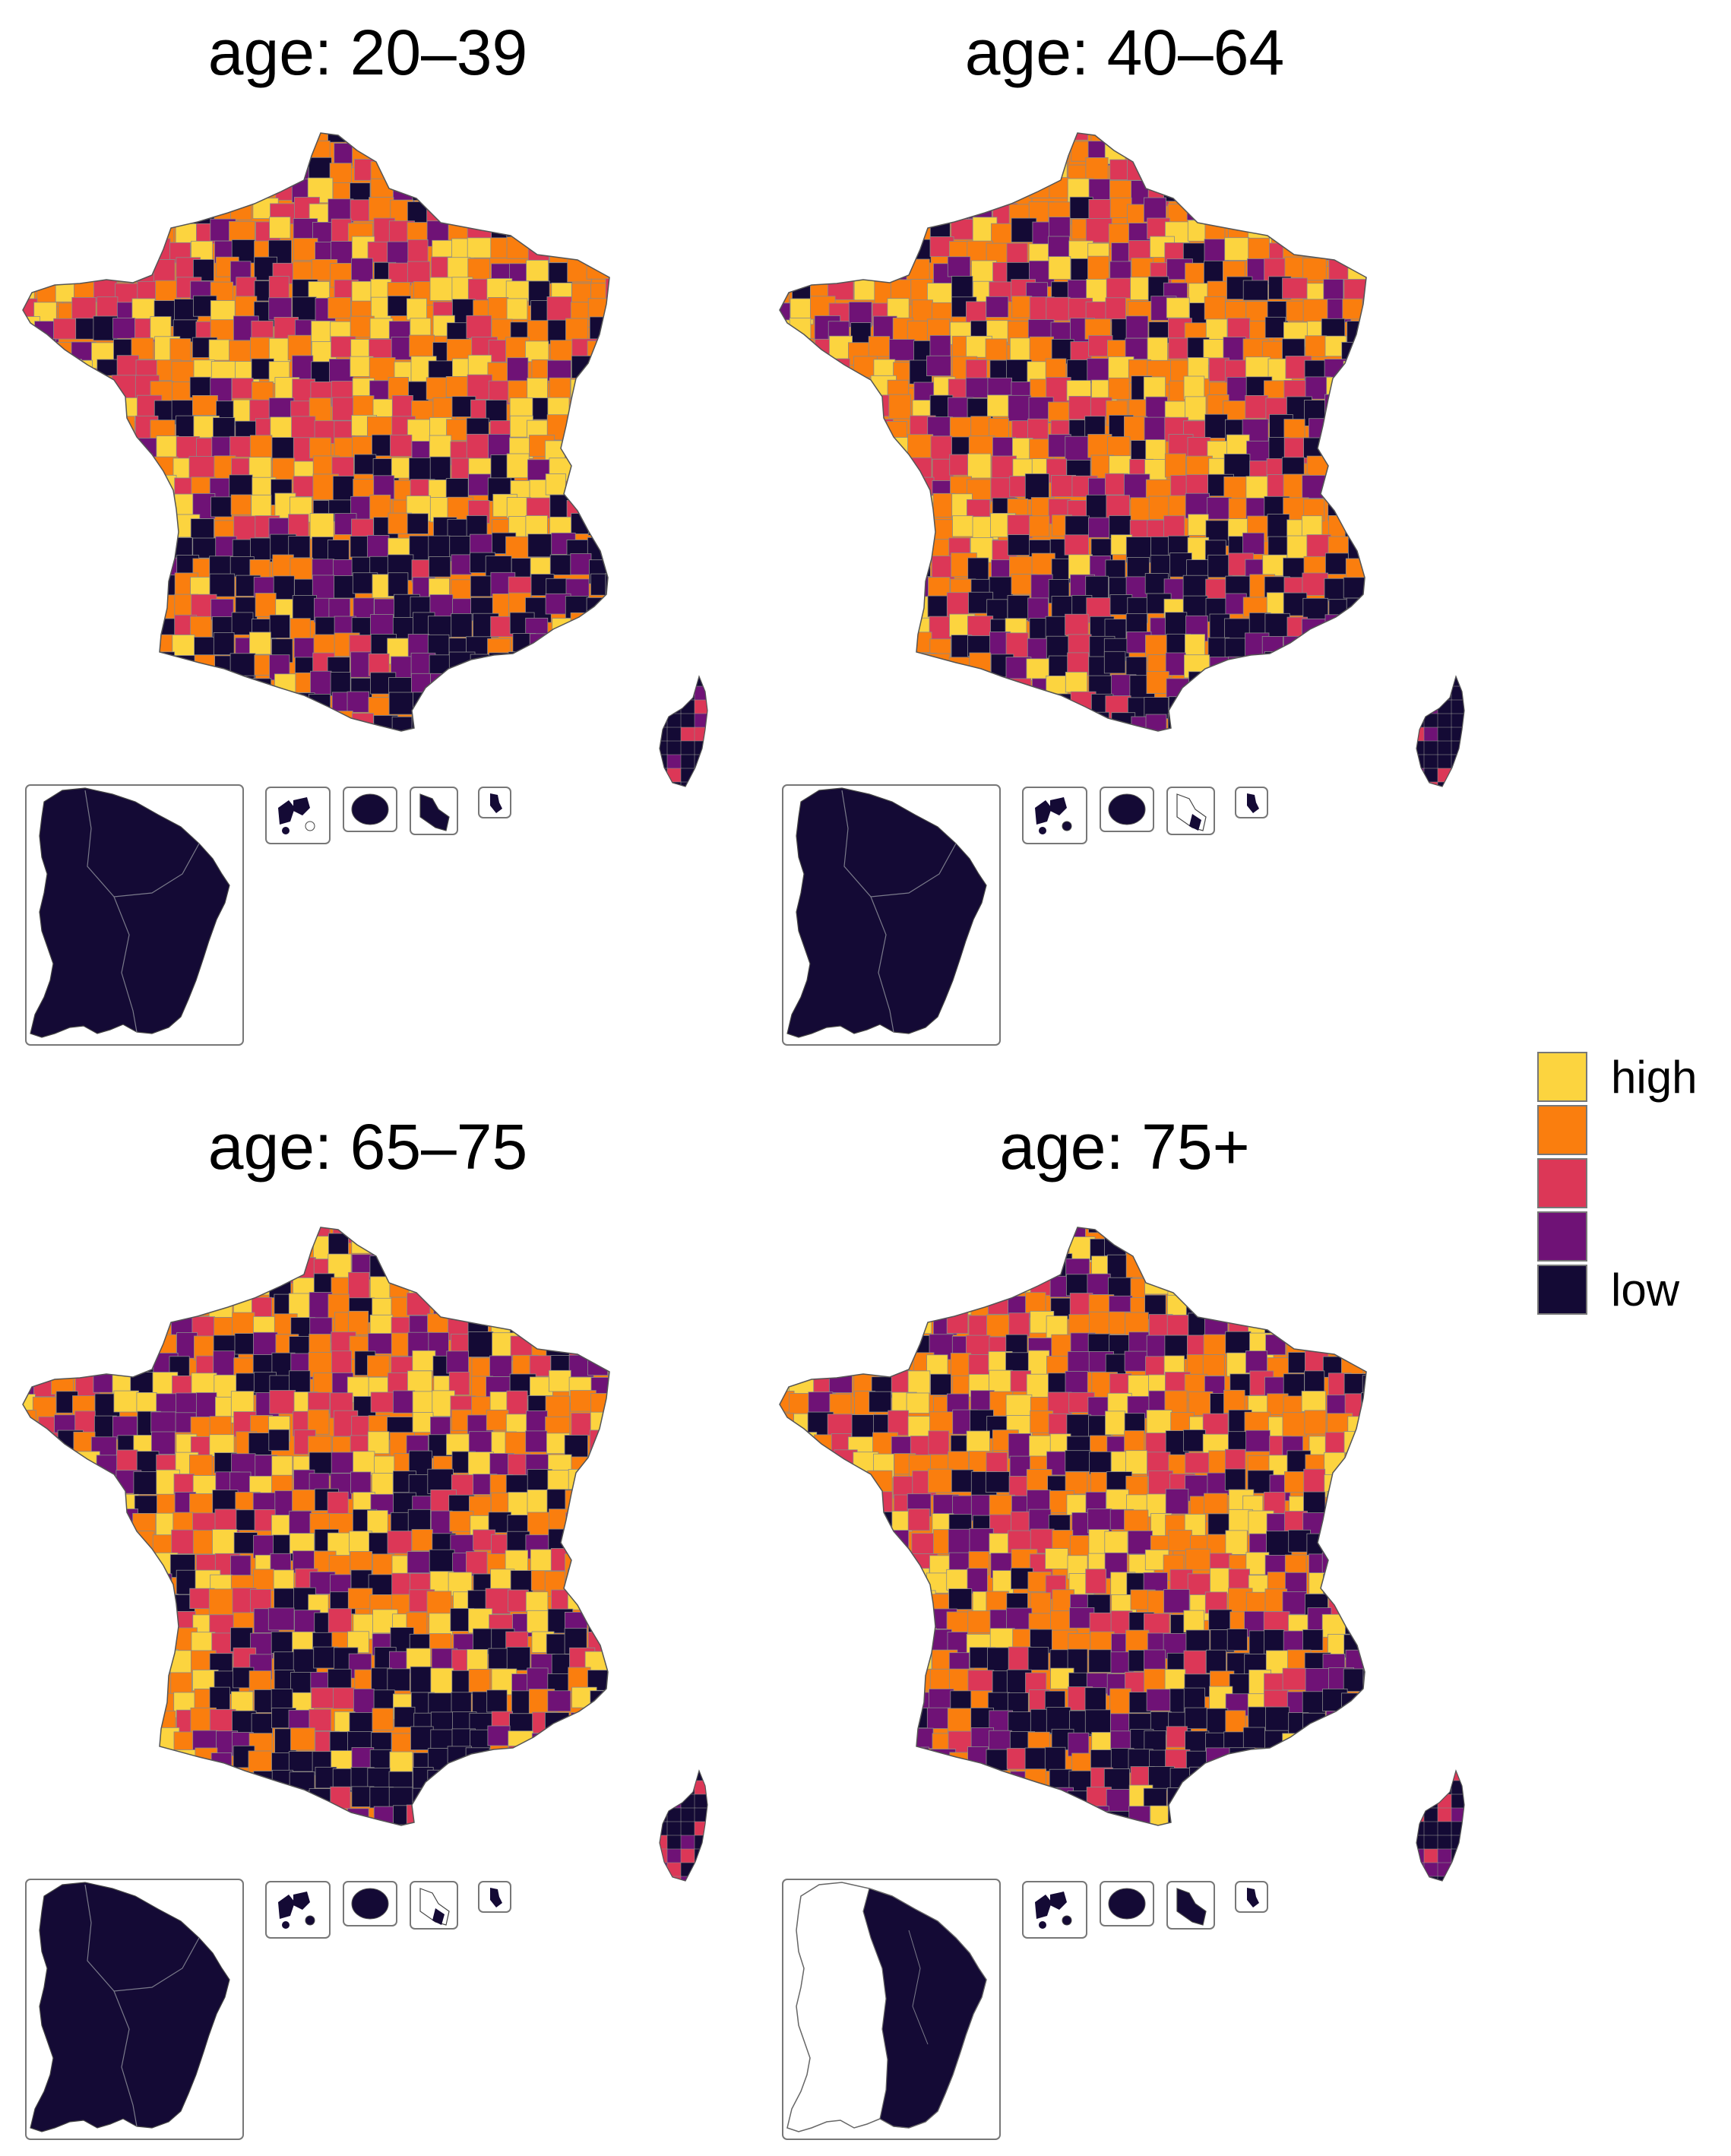 Image resolution: width=1731 pixels, height=2156 pixels. I want to click on corsica-map, so click(683, 1826).